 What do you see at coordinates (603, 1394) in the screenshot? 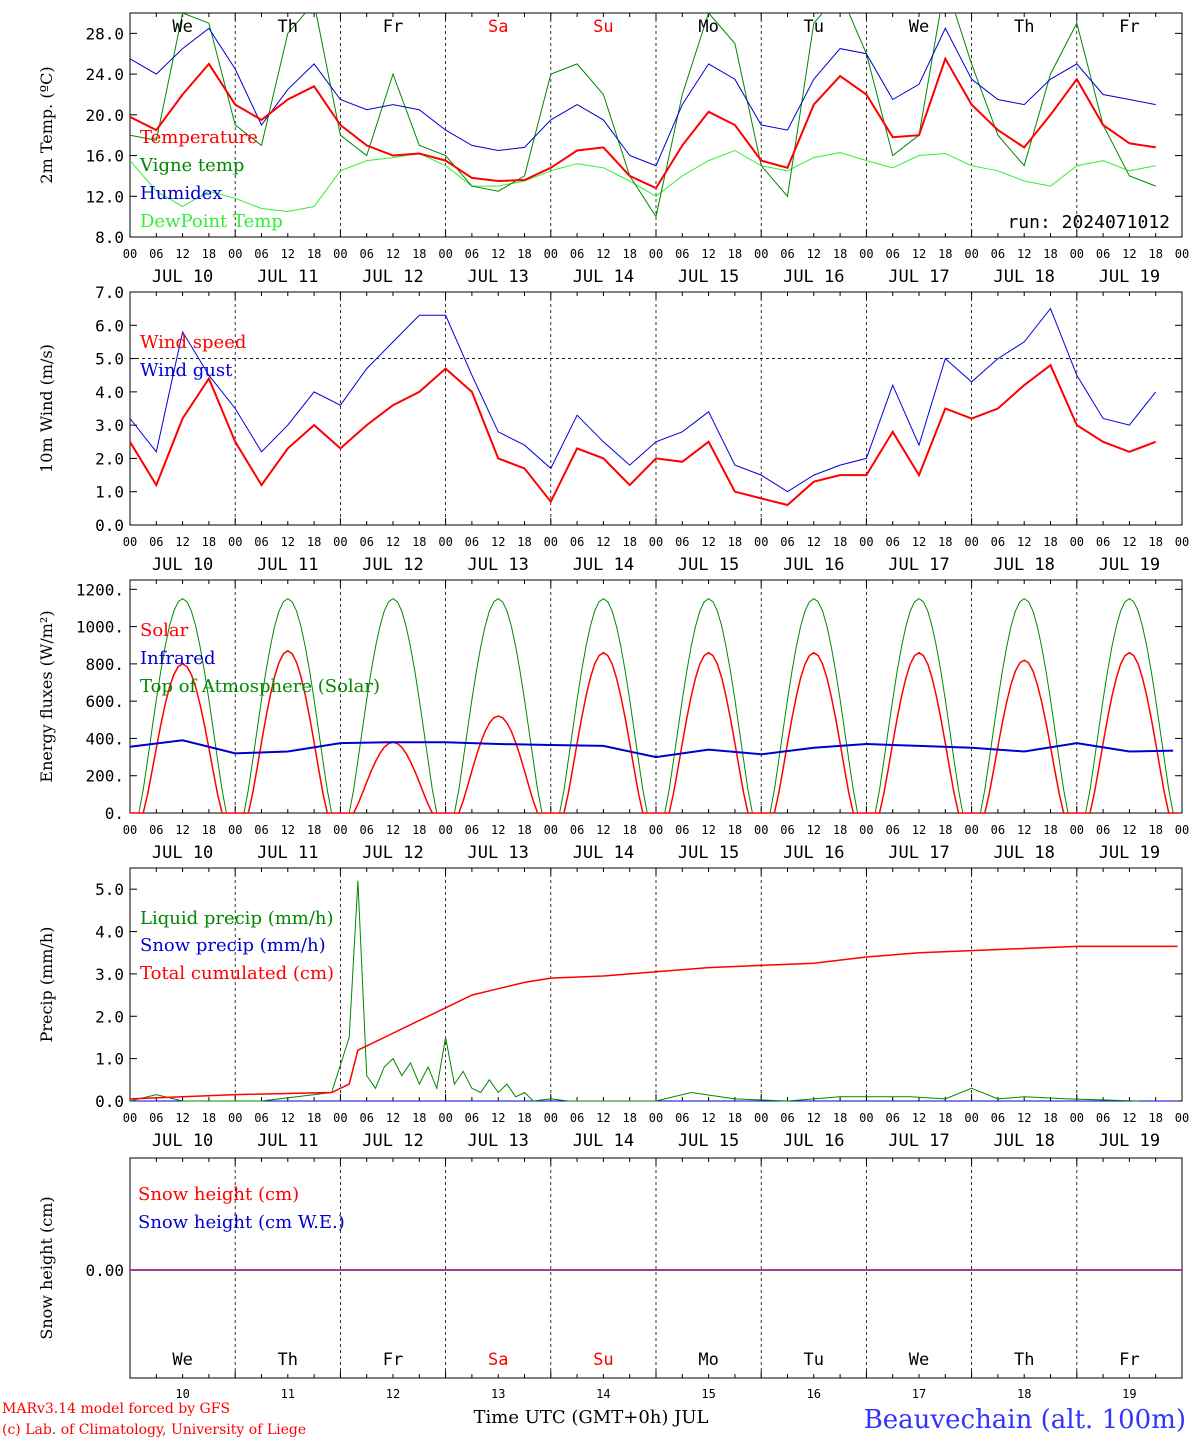
I see `day-number-label: 14` at bounding box center [603, 1394].